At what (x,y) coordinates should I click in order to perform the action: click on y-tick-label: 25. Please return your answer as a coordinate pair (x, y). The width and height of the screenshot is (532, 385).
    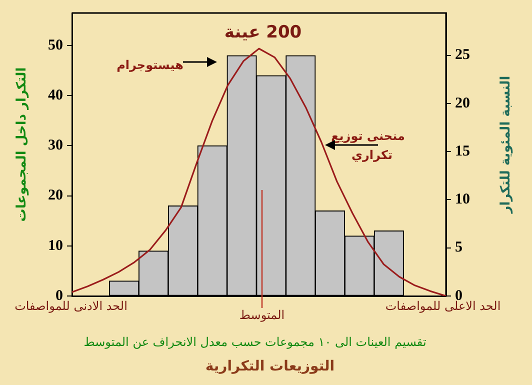
    Looking at the image, I should click on (462, 55).